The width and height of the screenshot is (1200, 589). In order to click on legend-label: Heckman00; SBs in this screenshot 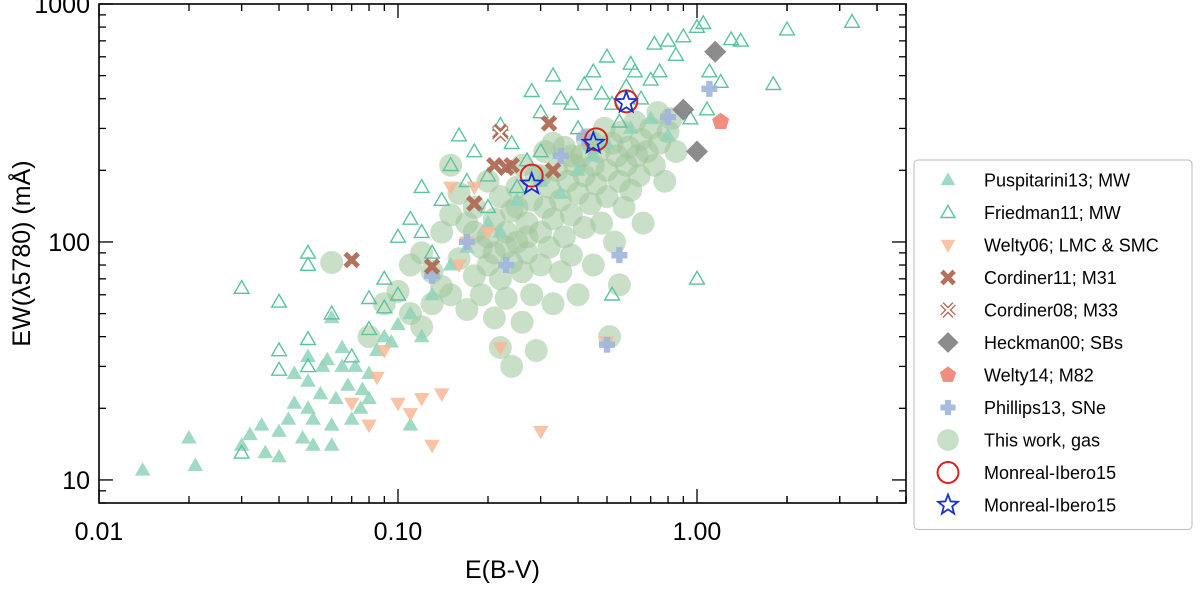, I will do `click(1053, 343)`.